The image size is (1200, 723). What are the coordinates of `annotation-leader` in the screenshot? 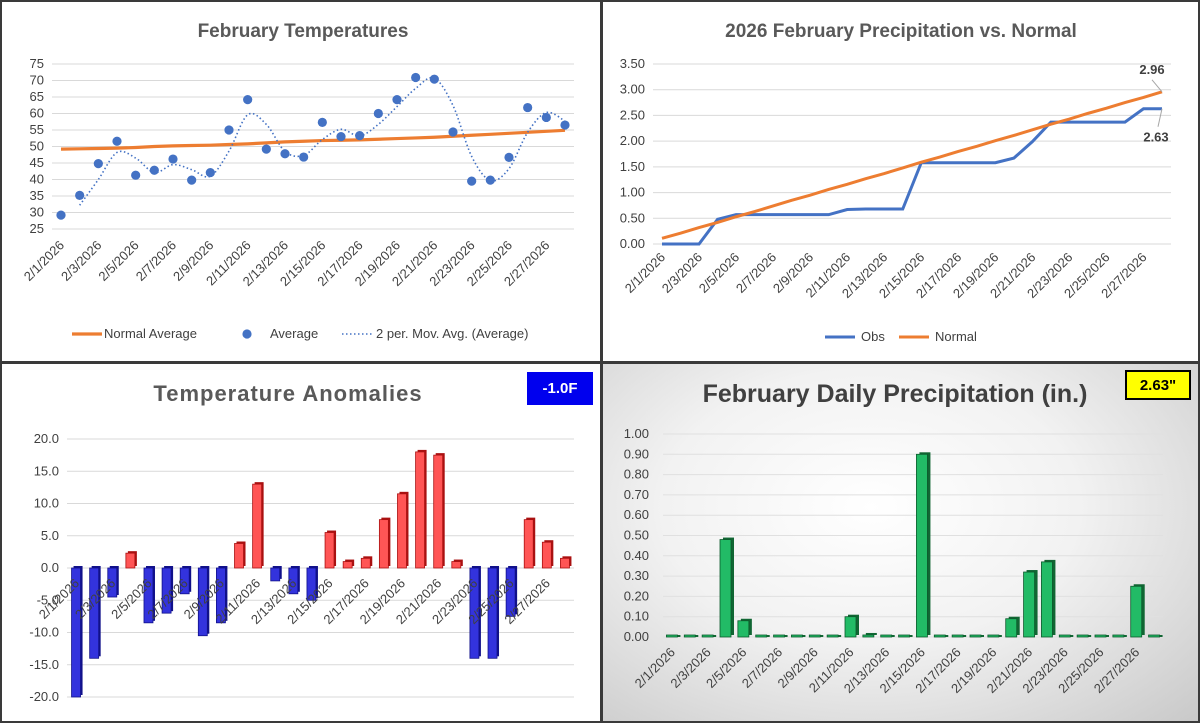 It's located at (1157, 86).